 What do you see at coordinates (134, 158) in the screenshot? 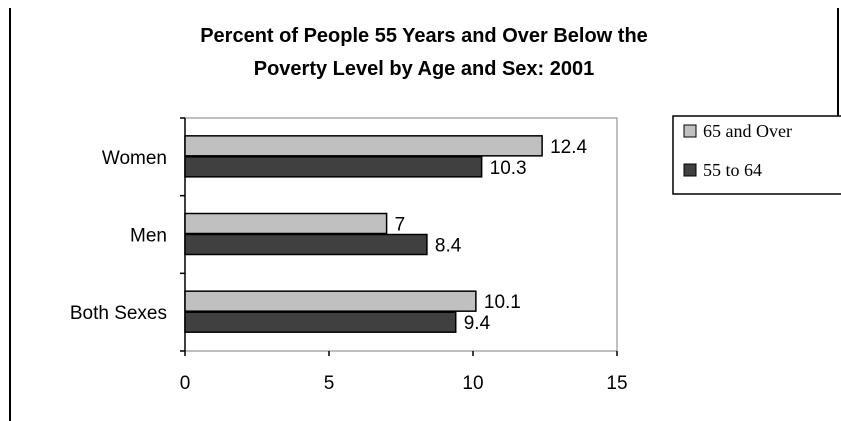
I see `category-label: Women` at bounding box center [134, 158].